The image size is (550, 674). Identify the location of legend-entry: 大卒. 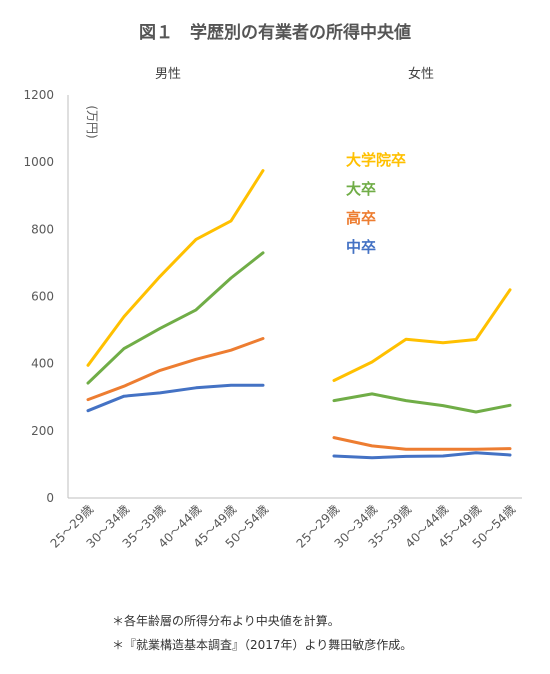
(361, 189).